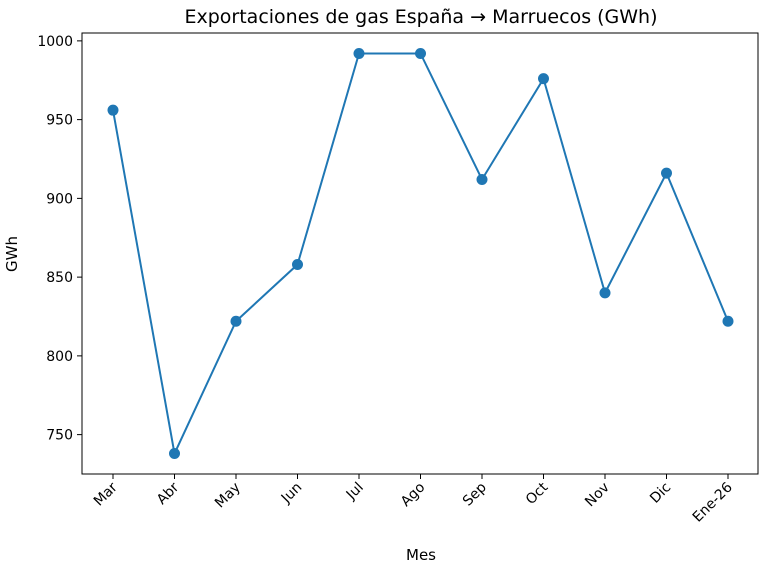  What do you see at coordinates (666, 173) in the screenshot?
I see `data-point-dic` at bounding box center [666, 173].